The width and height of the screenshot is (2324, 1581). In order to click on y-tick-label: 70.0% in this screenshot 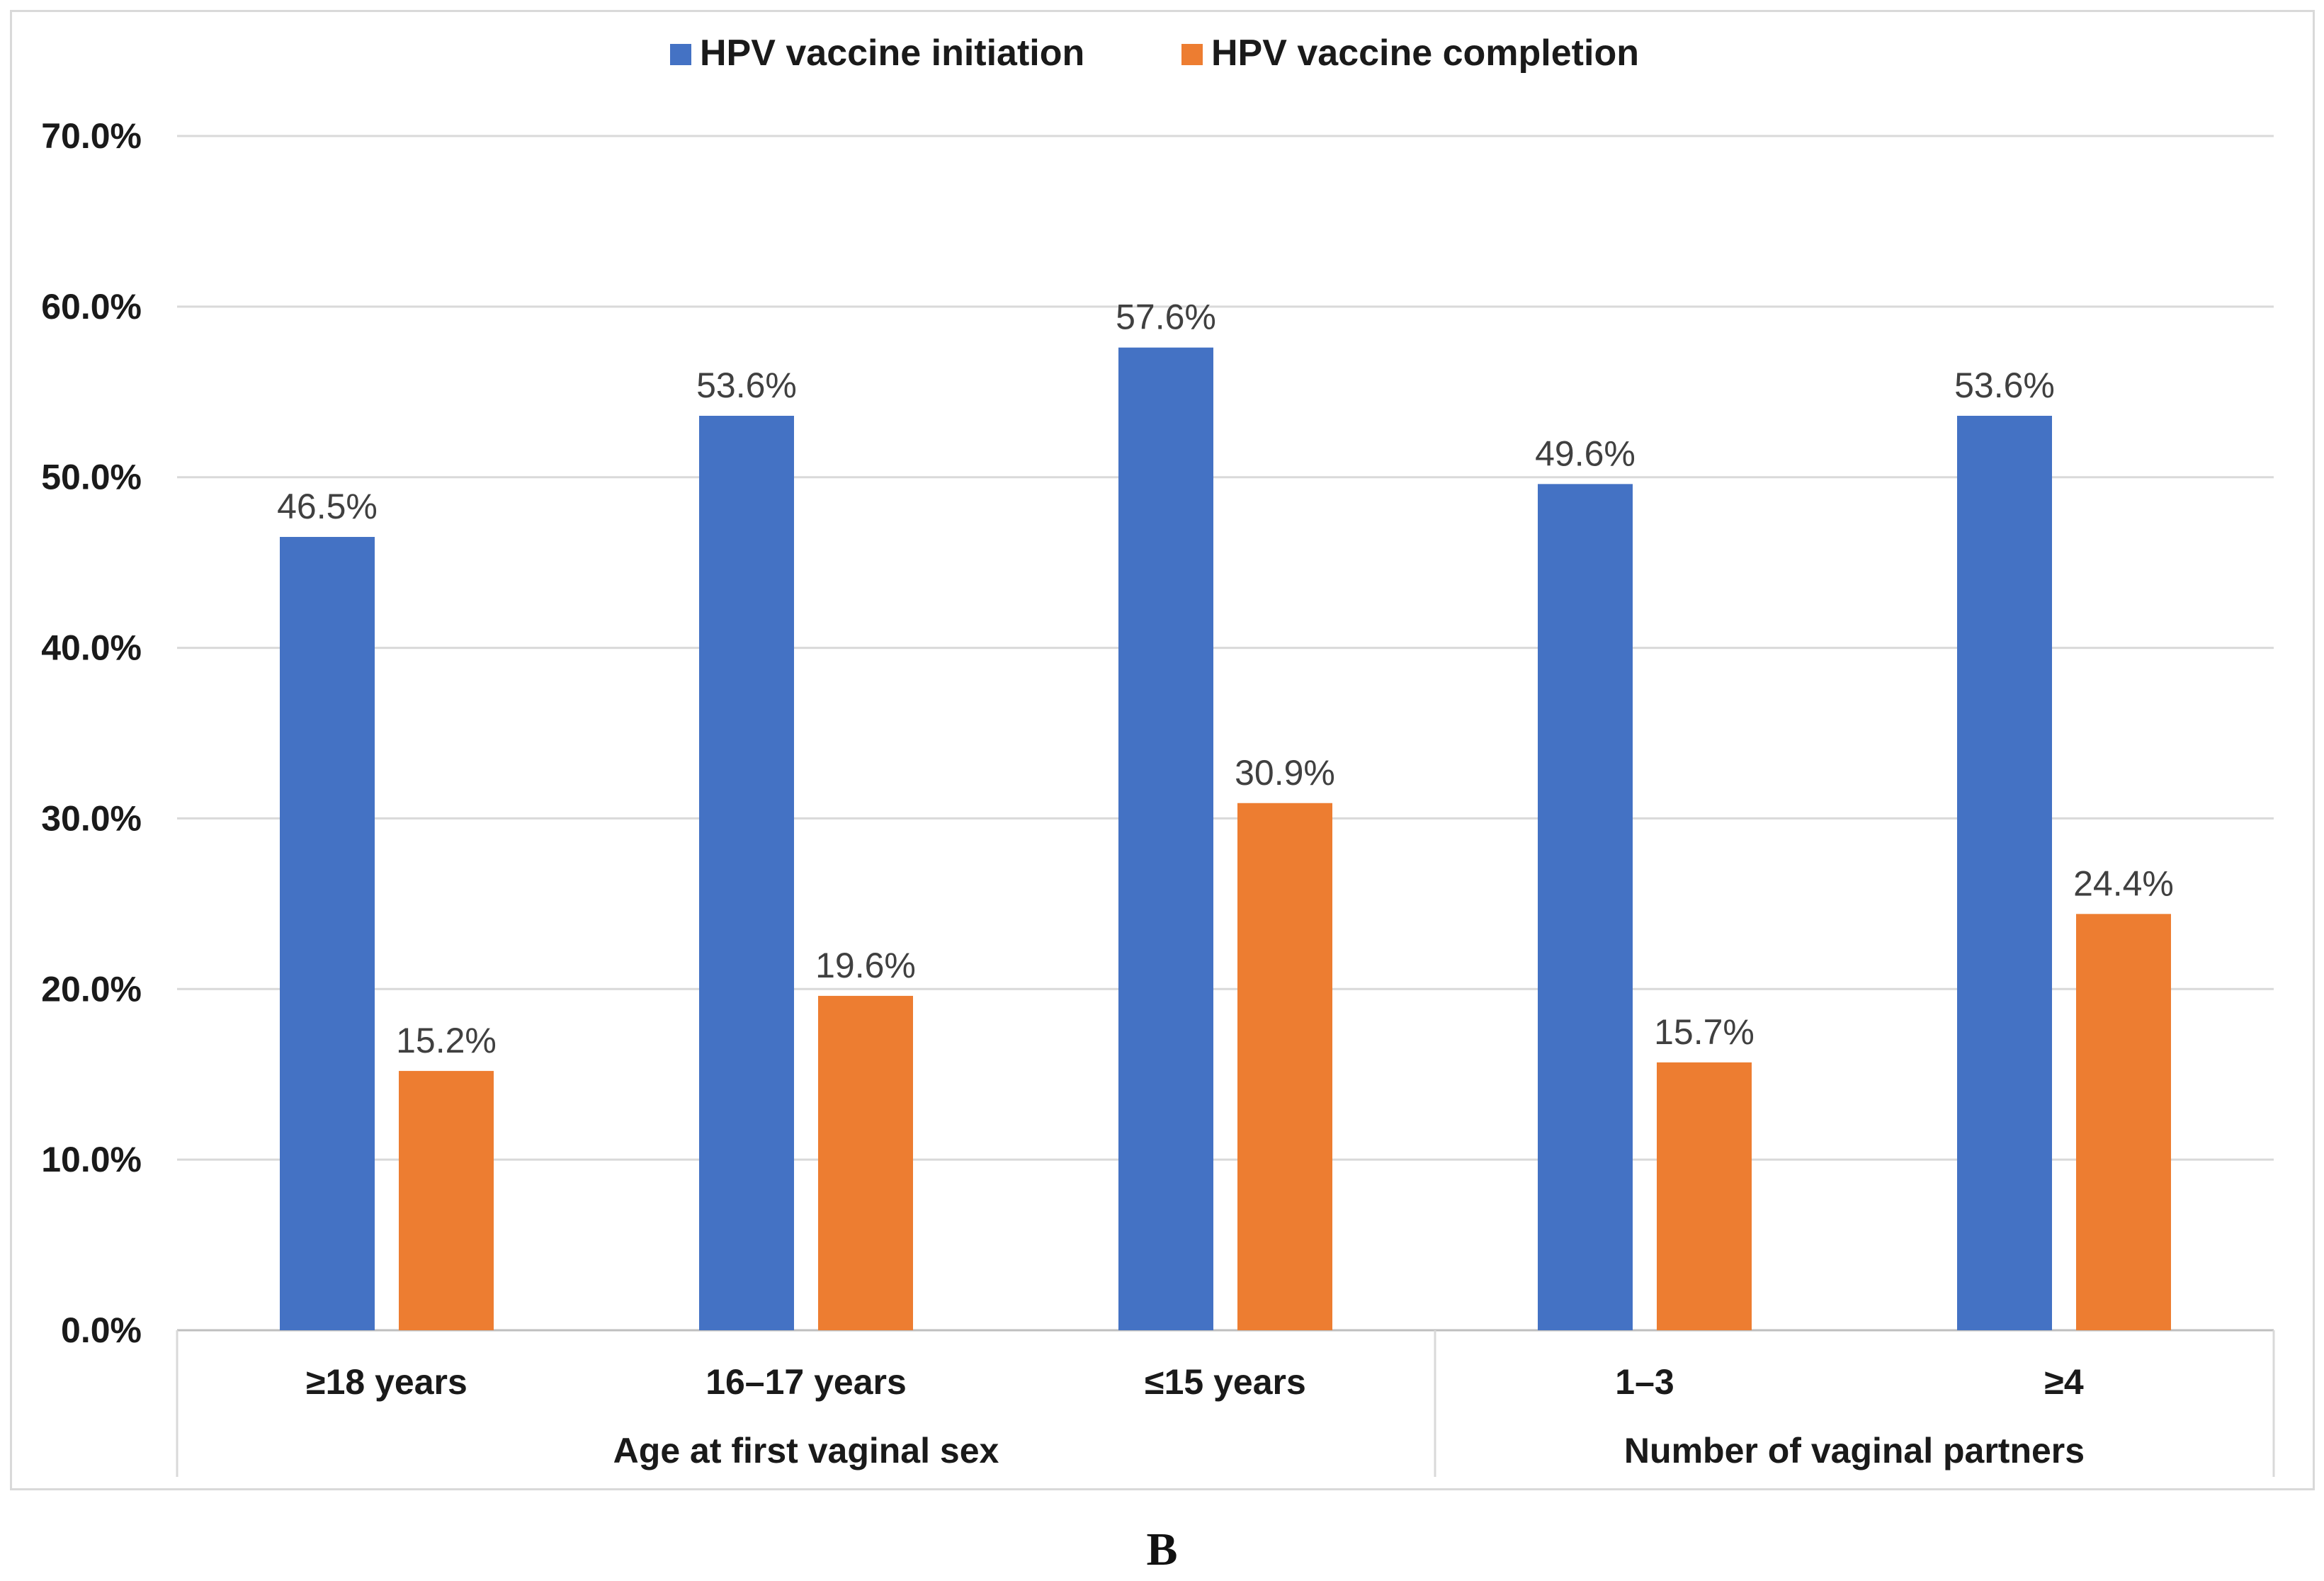, I will do `click(91, 136)`.